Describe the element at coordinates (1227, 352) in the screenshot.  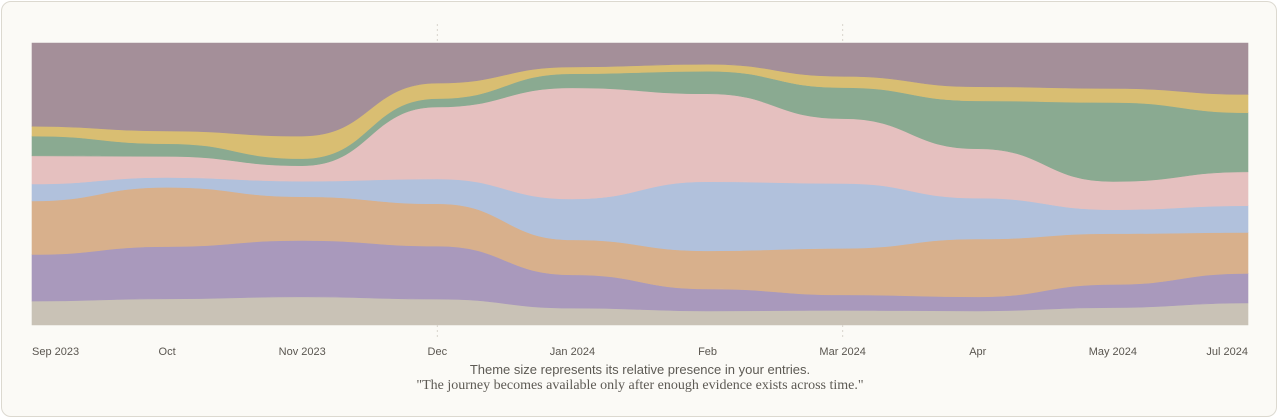
I see `x-tick-label: Jul 2024` at that location.